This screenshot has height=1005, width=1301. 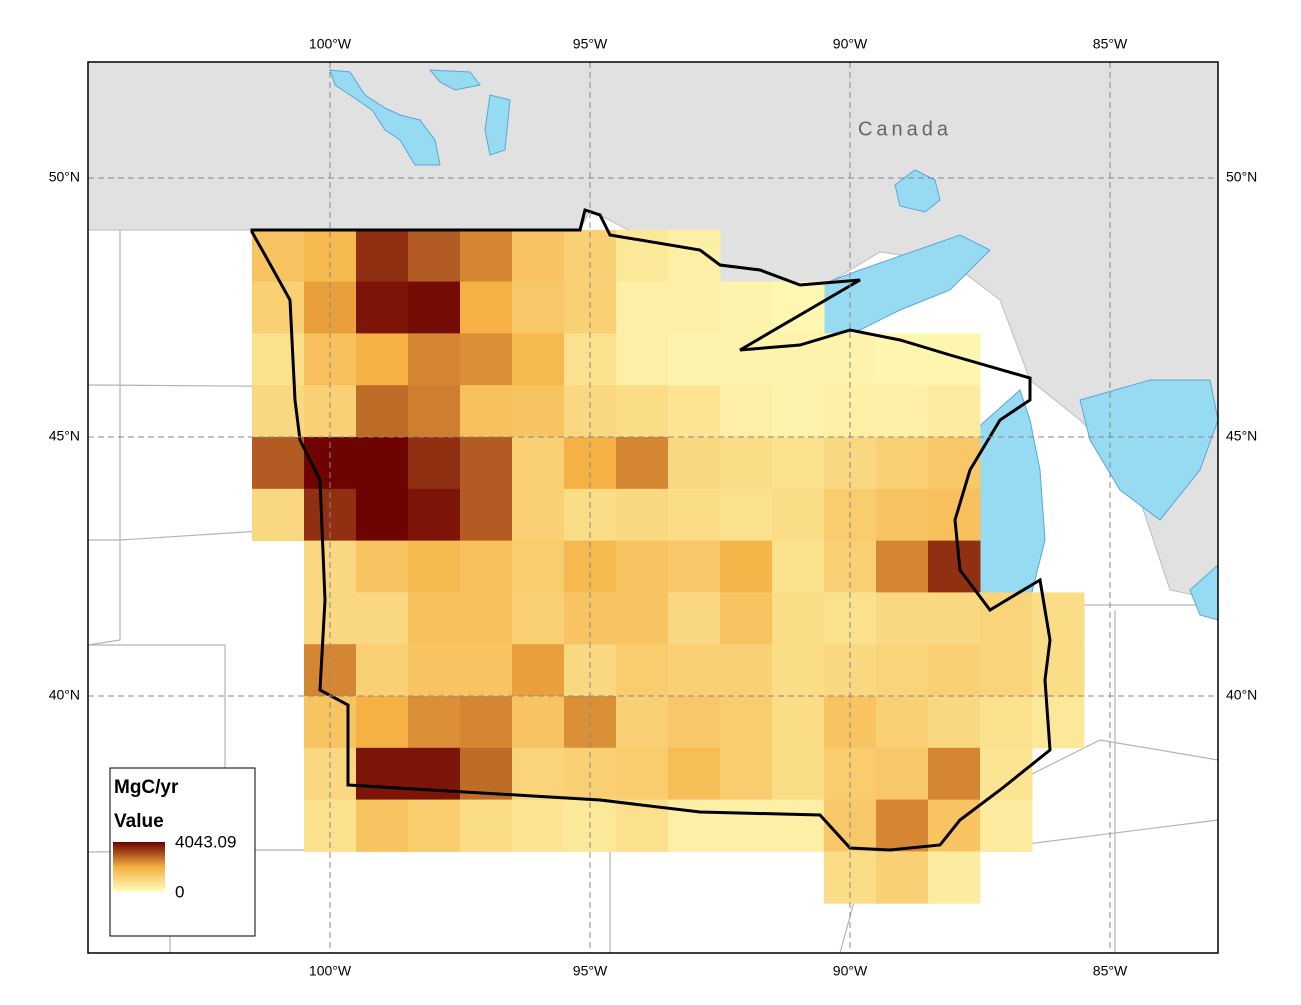 I want to click on legend-max: 4043.09, so click(x=205, y=841).